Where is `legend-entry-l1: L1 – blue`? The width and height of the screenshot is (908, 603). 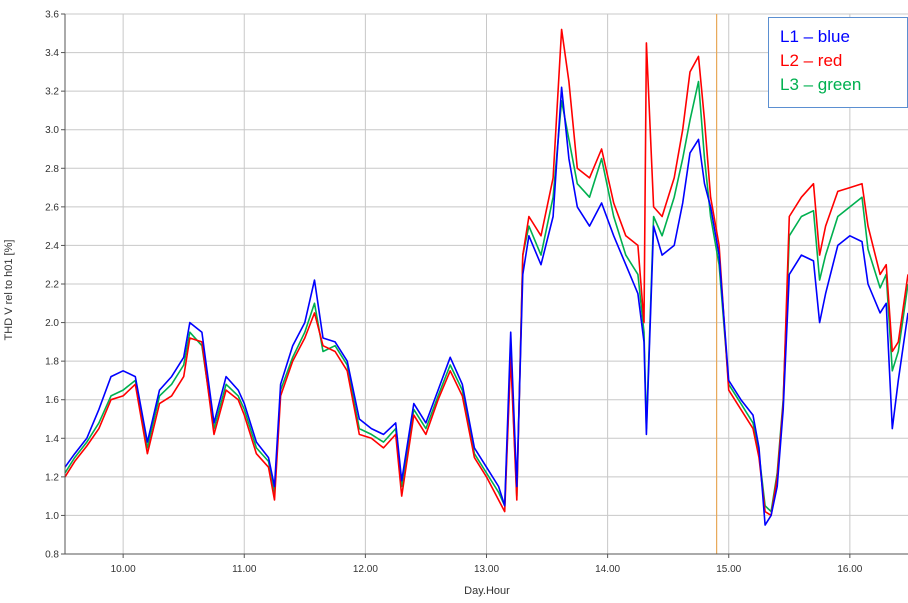 legend-entry-l1: L1 – blue is located at coordinates (815, 36).